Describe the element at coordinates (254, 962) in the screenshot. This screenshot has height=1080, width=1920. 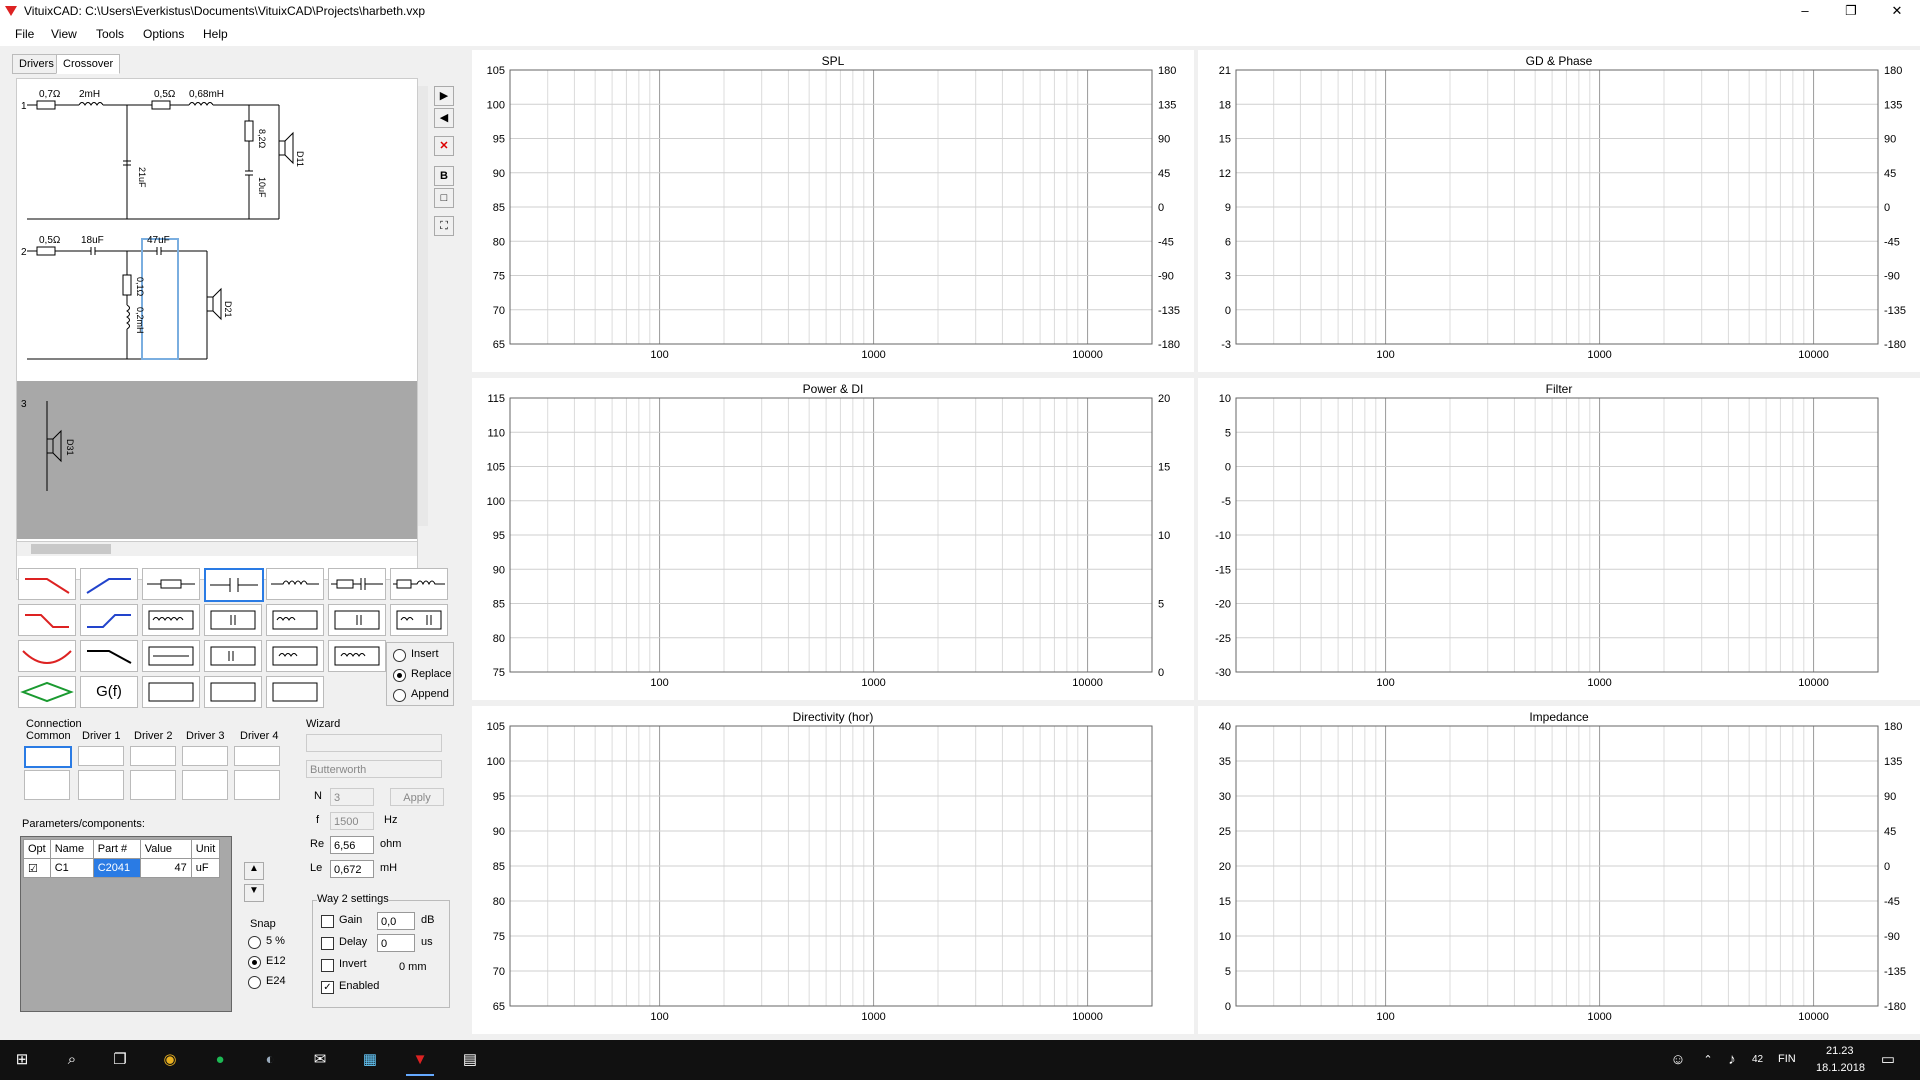
I see `snap-e12-radio` at that location.